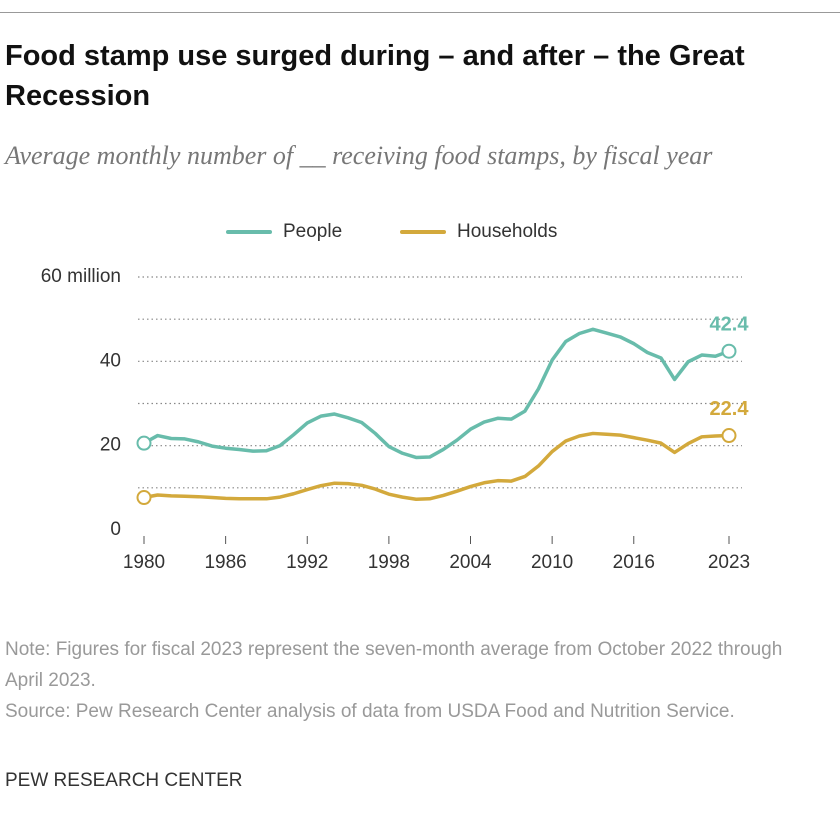  I want to click on y-tick-label: 0, so click(115, 529).